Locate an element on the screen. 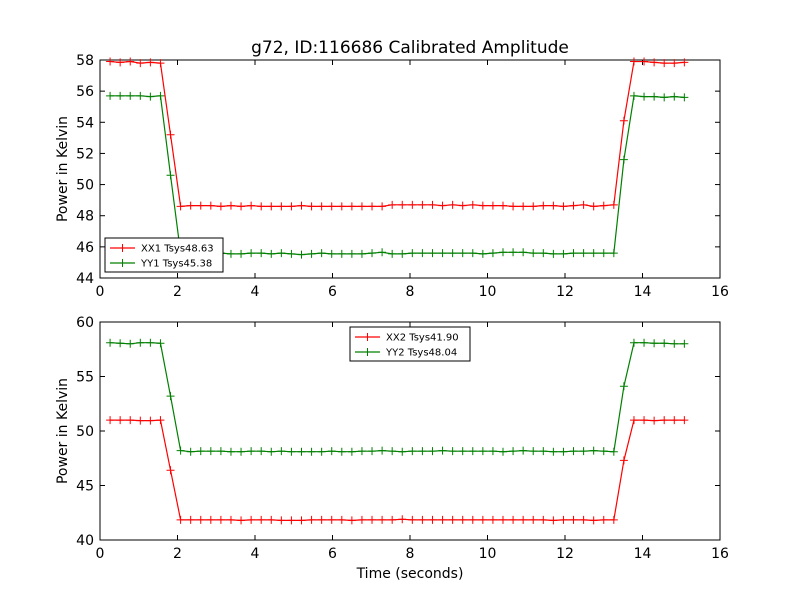 This screenshot has height=600, width=800. x-tick-label: 0 is located at coordinates (100, 292).